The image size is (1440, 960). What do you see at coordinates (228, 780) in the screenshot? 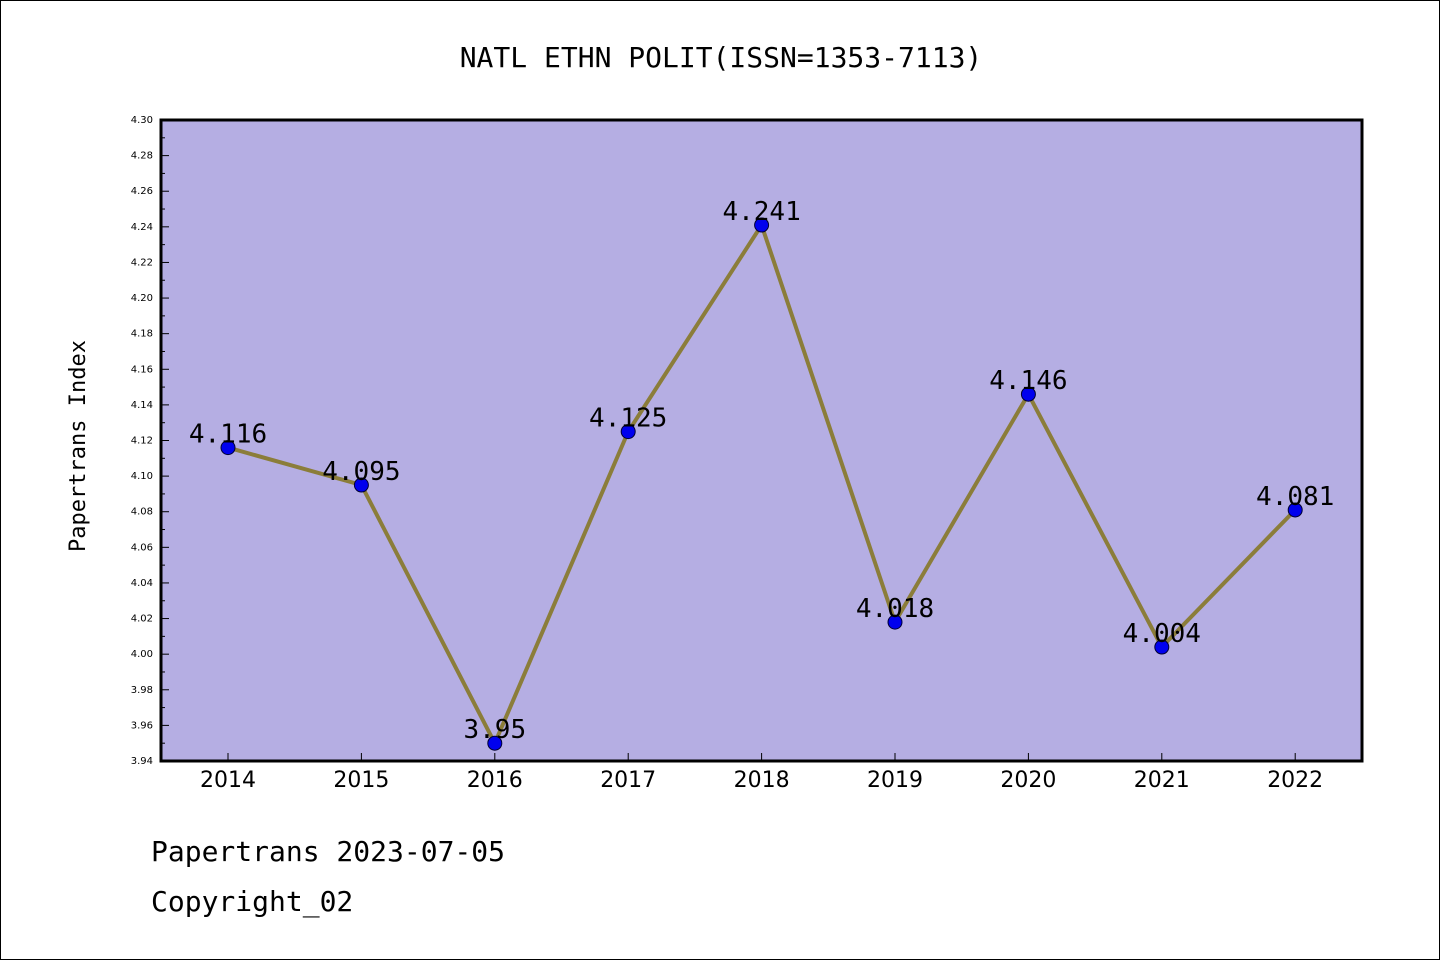
I see `x-tick-label: 2014` at bounding box center [228, 780].